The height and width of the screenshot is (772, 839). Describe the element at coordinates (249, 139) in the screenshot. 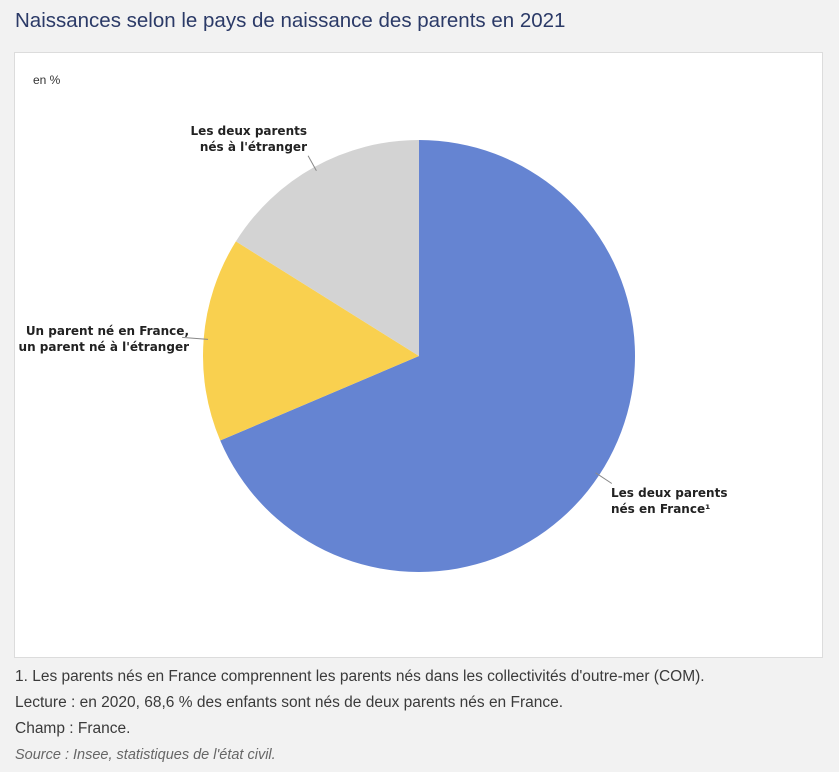

I see `slice-label-2: Les deux parents nés à l'étranger` at that location.